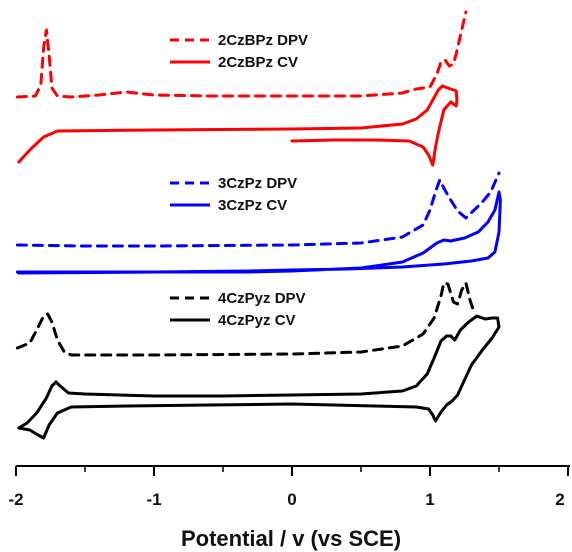 The width and height of the screenshot is (572, 552). Describe the element at coordinates (257, 183) in the screenshot. I see `legend-label: 3CzPz DPV` at that location.